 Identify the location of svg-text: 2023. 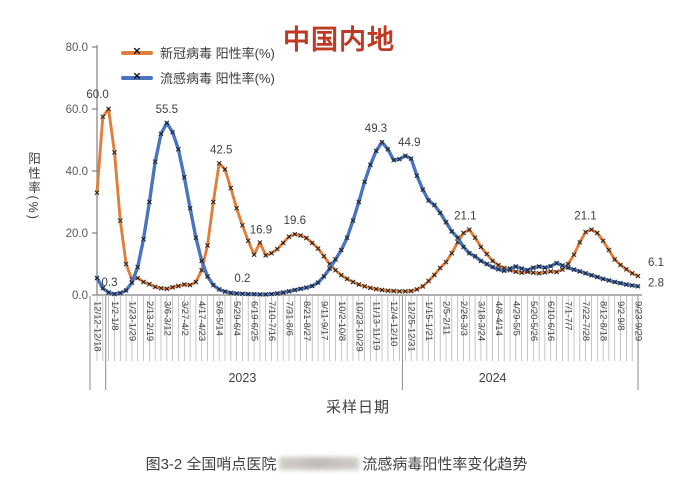
(242, 378).